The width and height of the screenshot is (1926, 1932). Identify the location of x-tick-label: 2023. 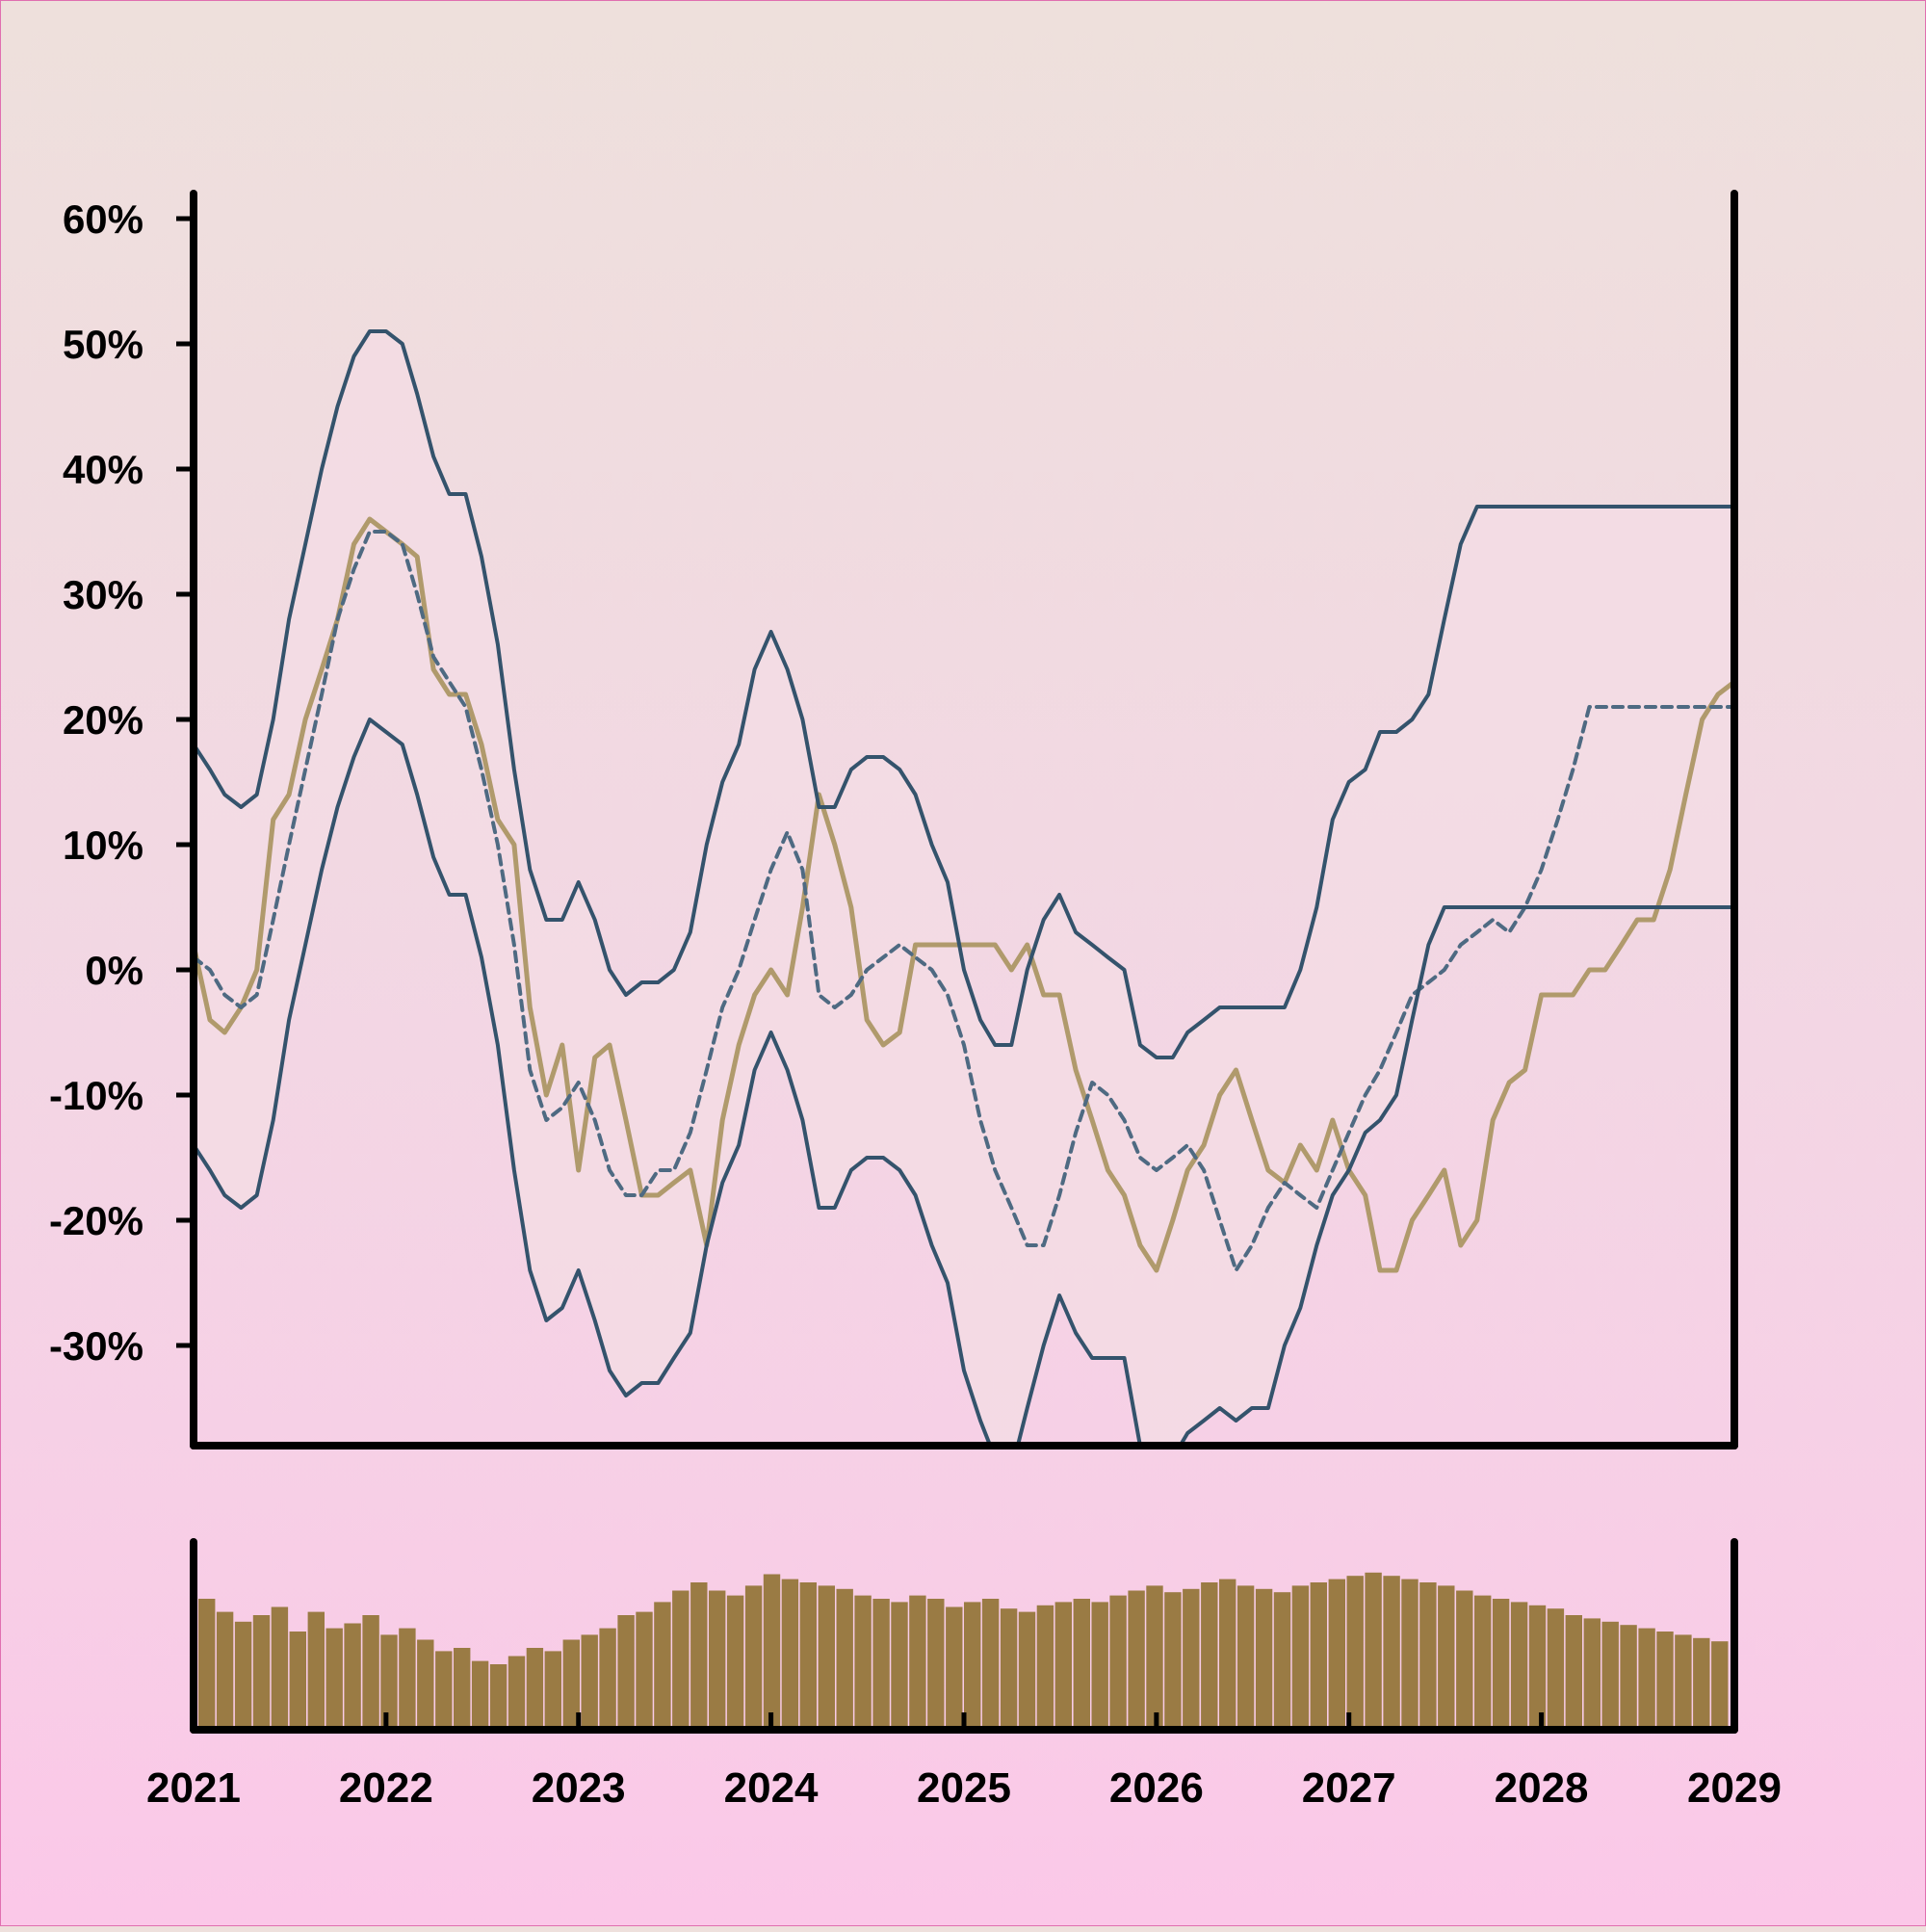
(579, 1788).